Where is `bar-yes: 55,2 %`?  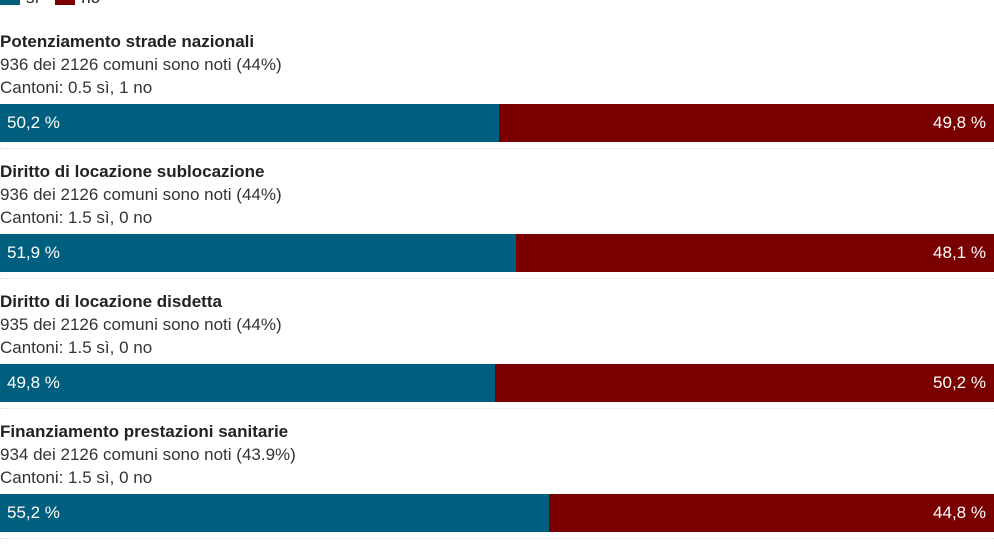
bar-yes: 55,2 % is located at coordinates (274, 513).